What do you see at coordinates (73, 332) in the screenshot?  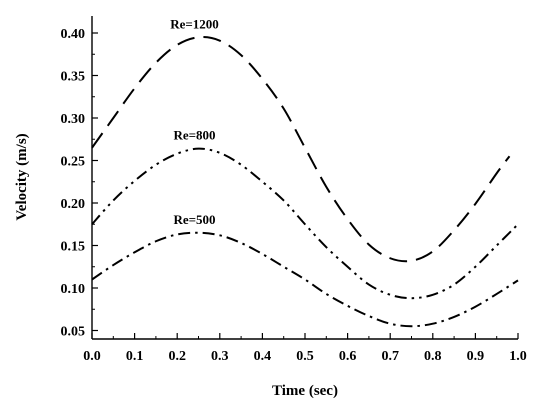 I see `y-tick-label: 0.05` at bounding box center [73, 332].